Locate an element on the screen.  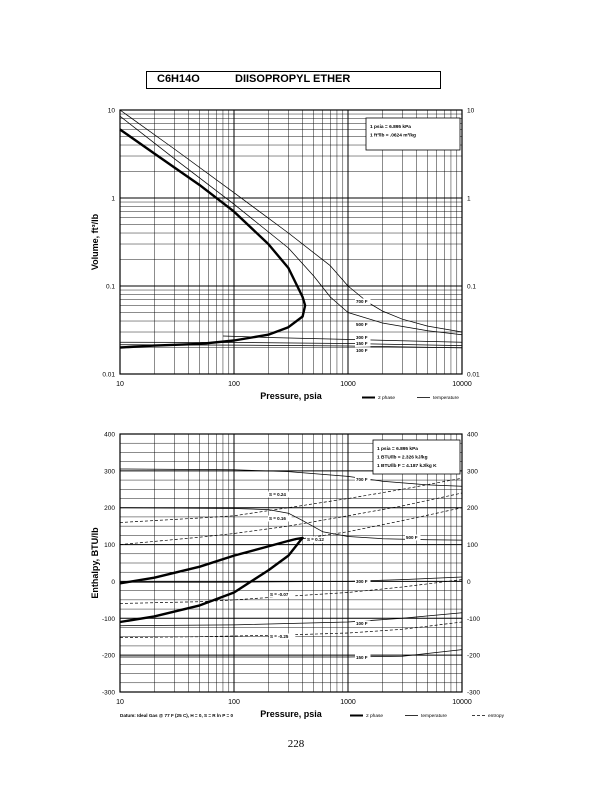
curve-annotation: S = 0.16 is located at coordinates (277, 518).